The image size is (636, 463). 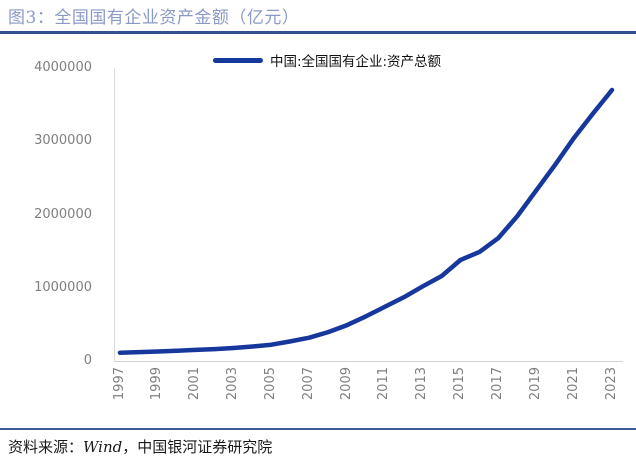 I want to click on x-tick-label: 2007, so click(x=308, y=384).